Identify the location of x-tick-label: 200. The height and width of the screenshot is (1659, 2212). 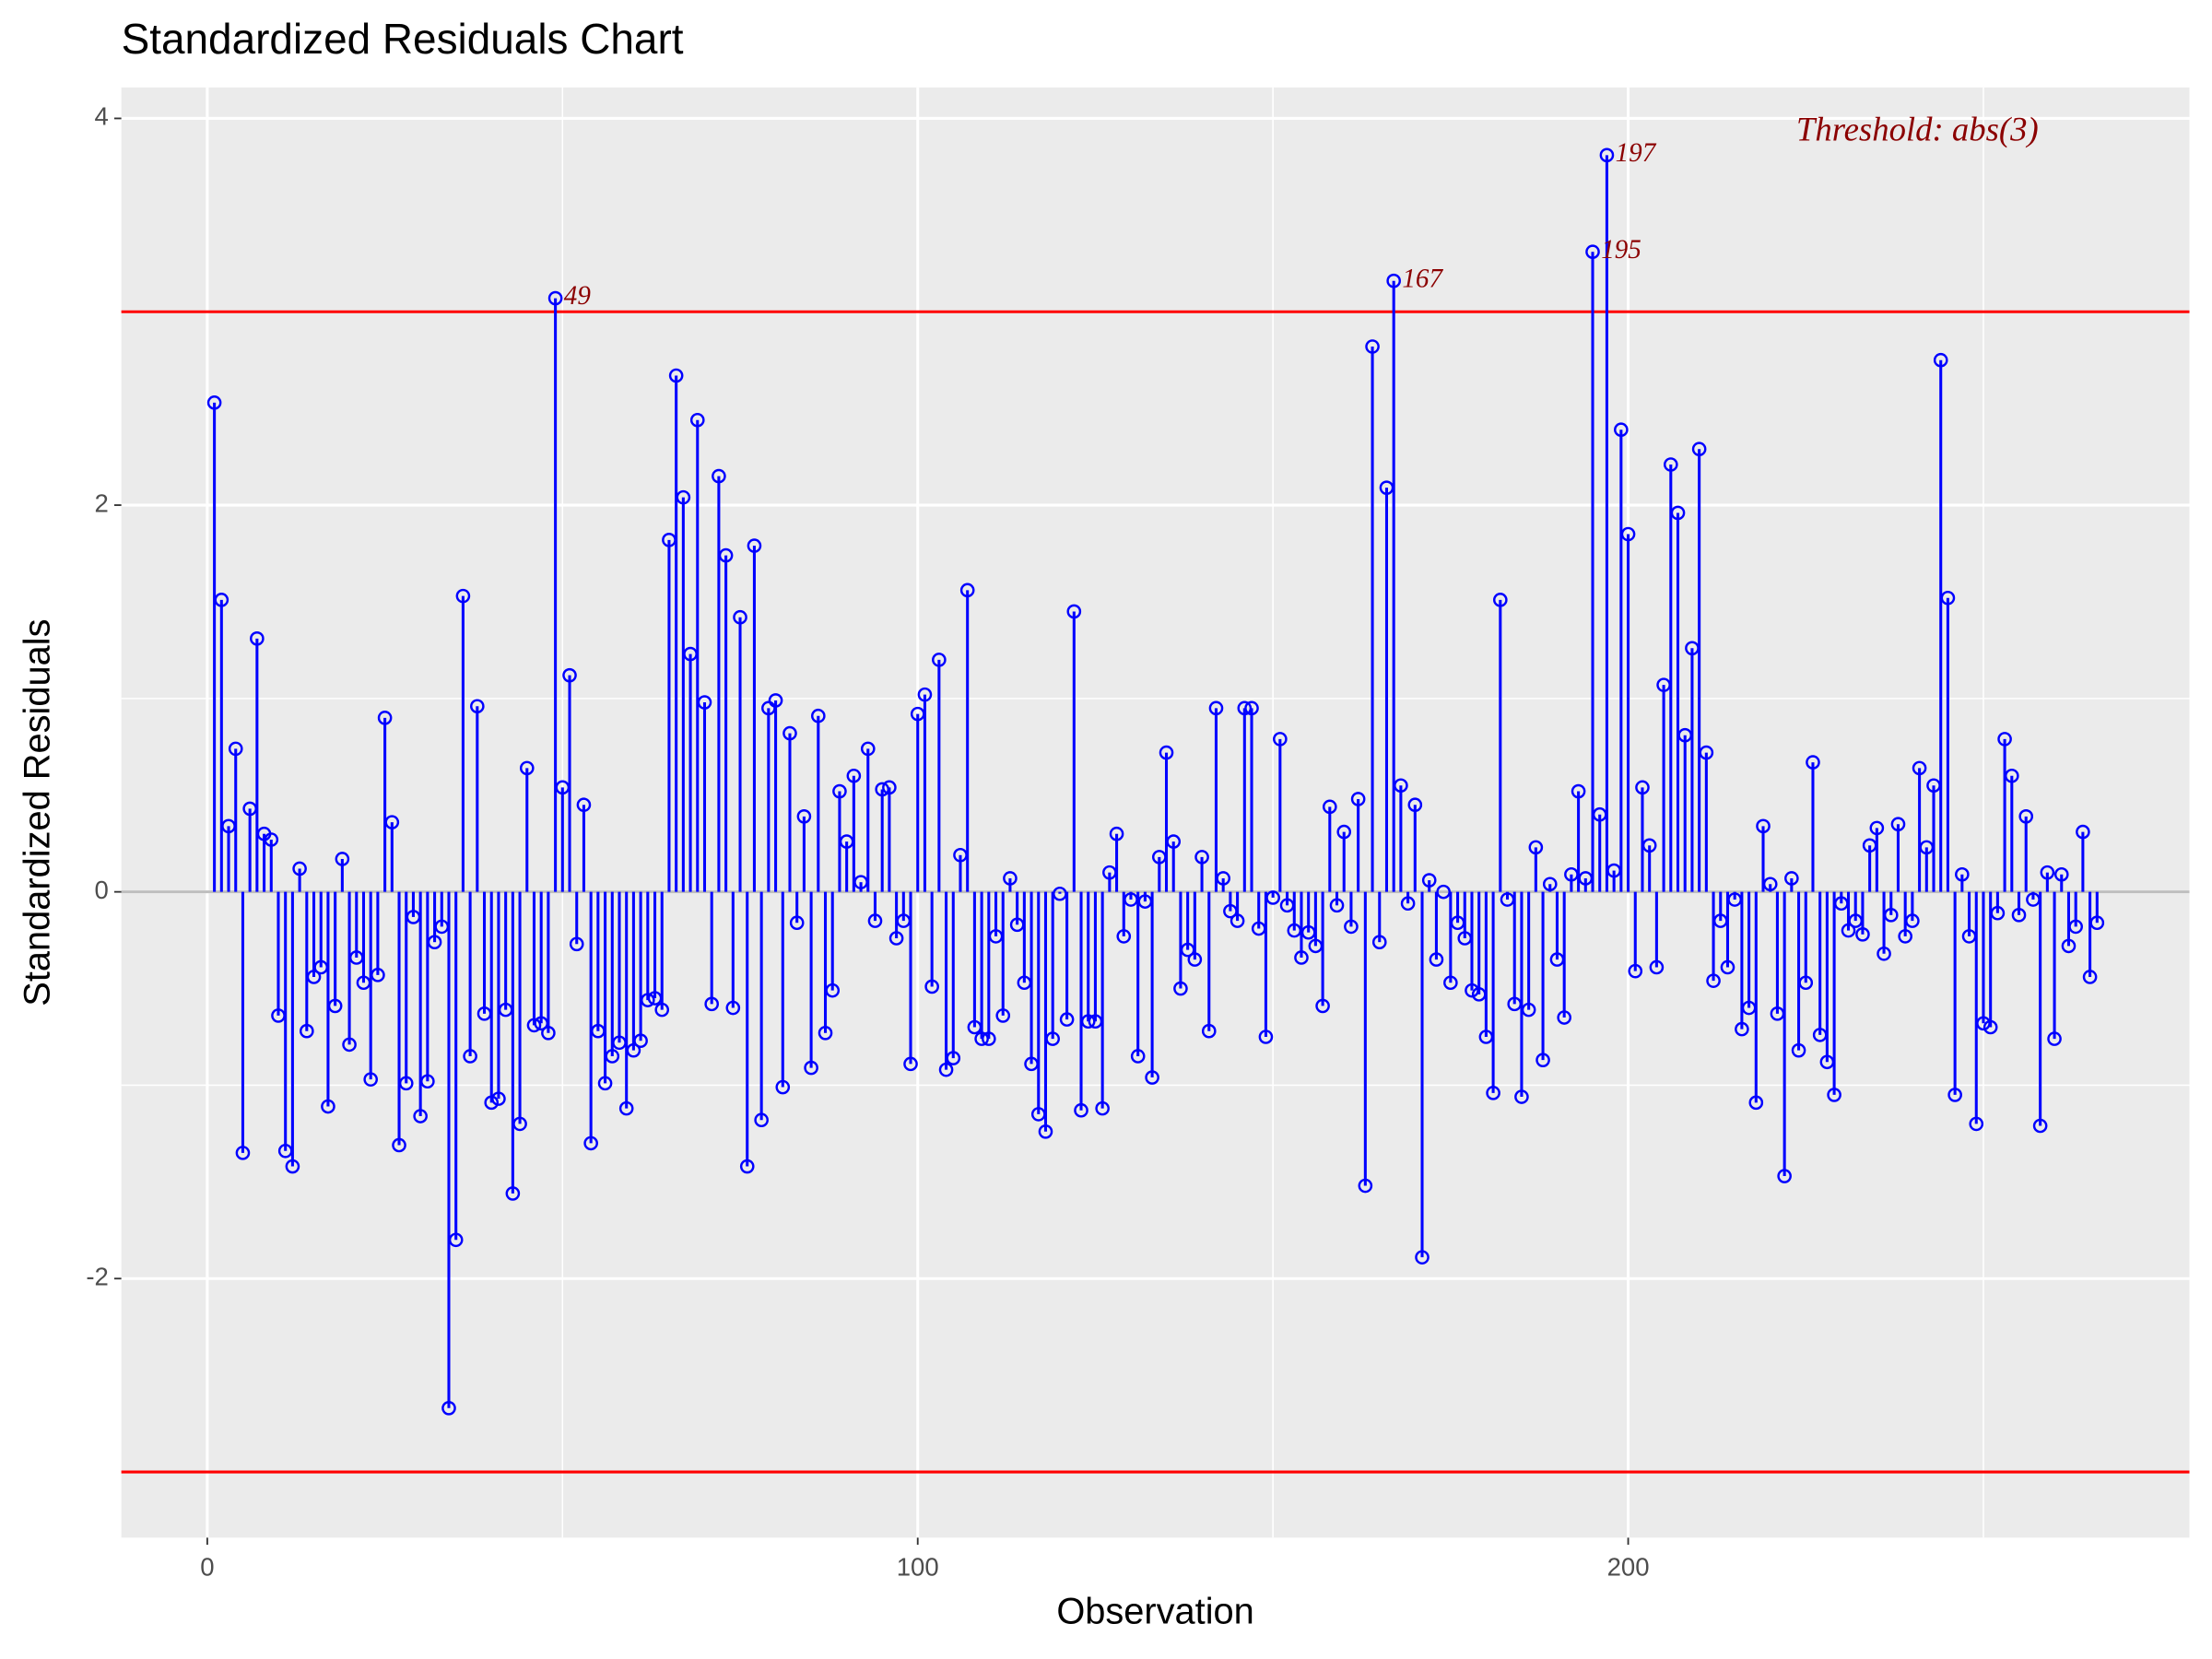
(1628, 1566).